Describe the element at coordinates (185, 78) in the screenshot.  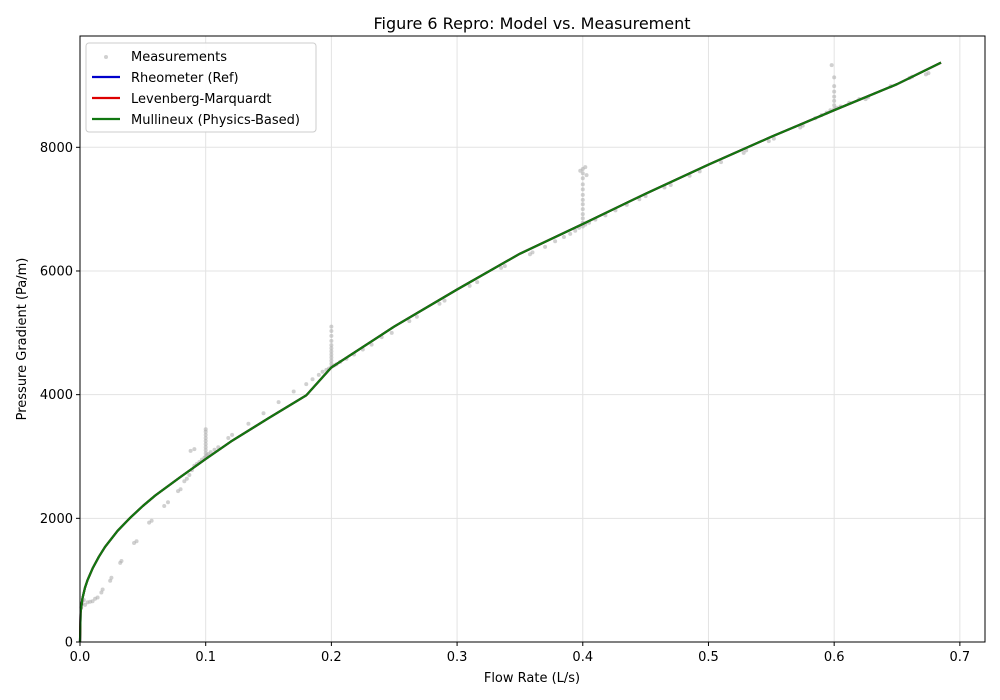
I see `legend-label-rheometer: Rheometer (Ref)` at that location.